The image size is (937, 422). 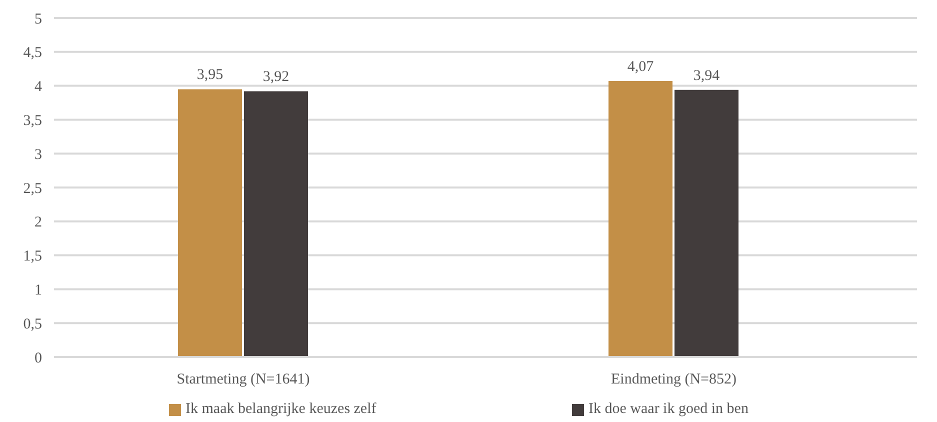 What do you see at coordinates (210, 75) in the screenshot?
I see `data-label: 3,95` at bounding box center [210, 75].